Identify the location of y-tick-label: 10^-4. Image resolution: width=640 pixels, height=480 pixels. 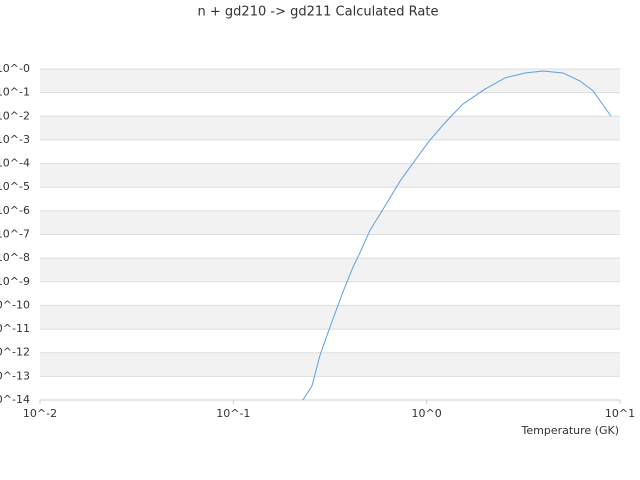
(15, 163).